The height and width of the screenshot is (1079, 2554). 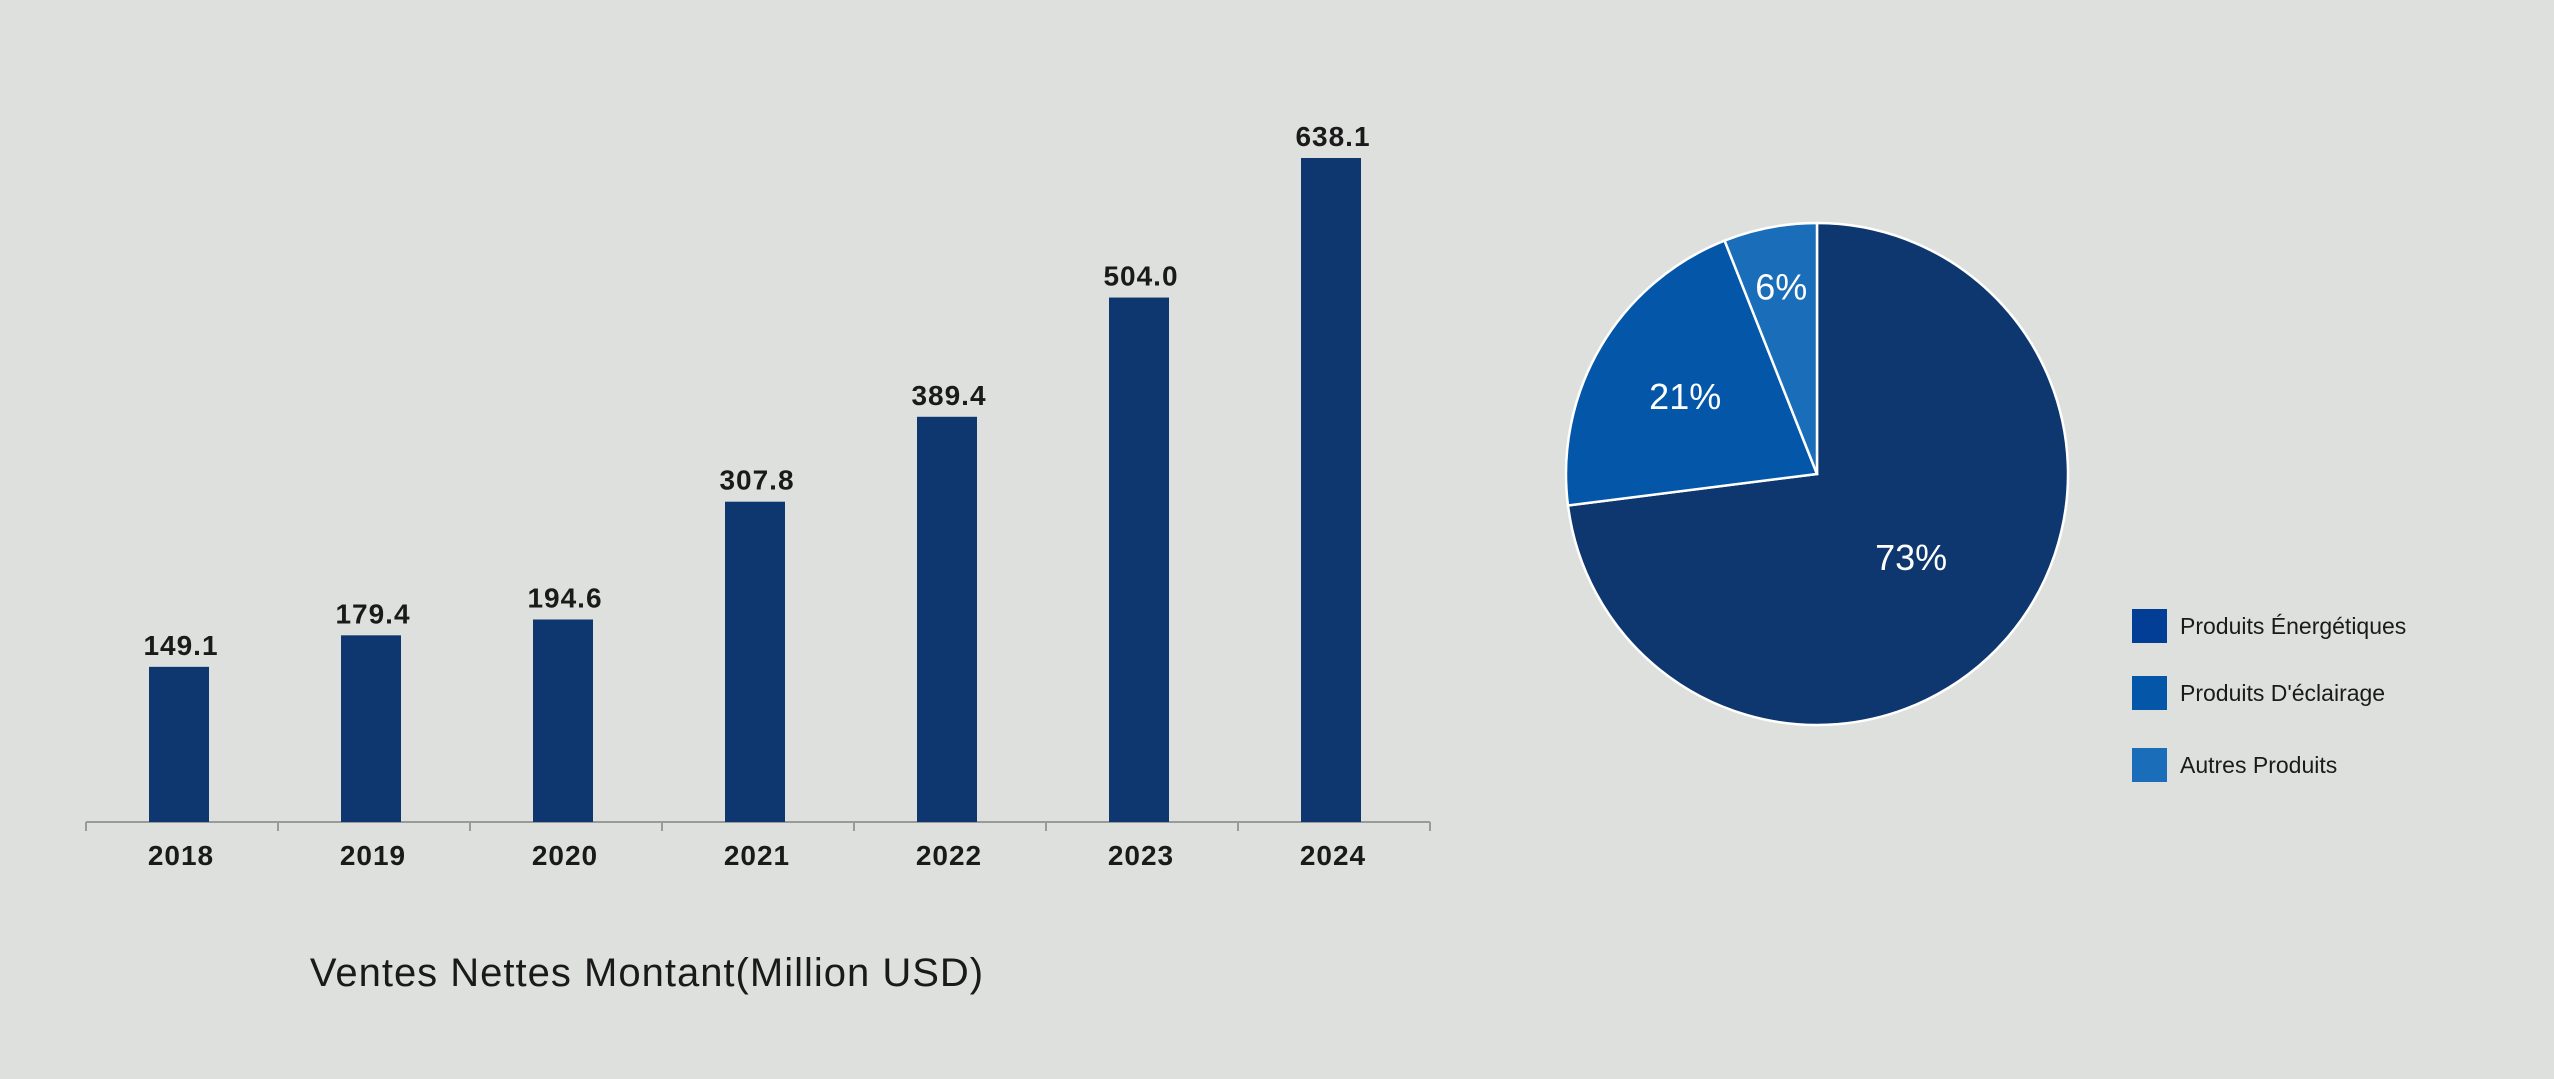 I want to click on bar-chart-caption: Ventes Nettes Montant(Million USD), so click(x=647, y=973).